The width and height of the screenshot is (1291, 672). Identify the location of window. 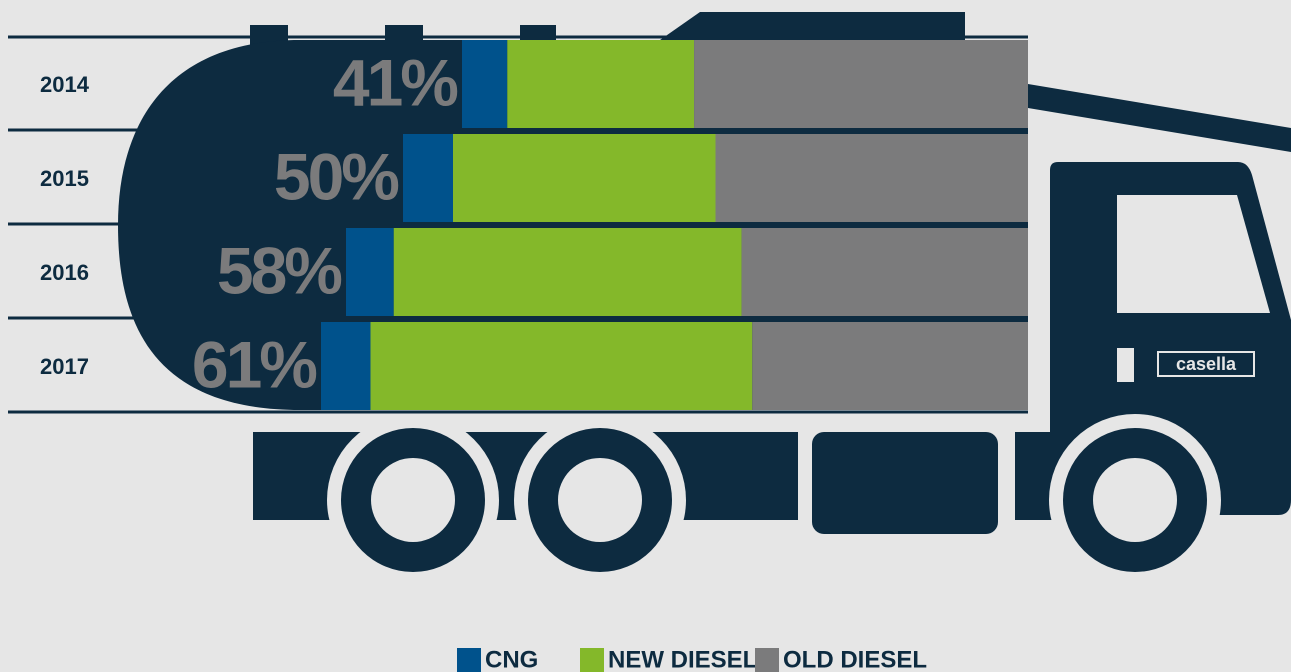
(1193, 254).